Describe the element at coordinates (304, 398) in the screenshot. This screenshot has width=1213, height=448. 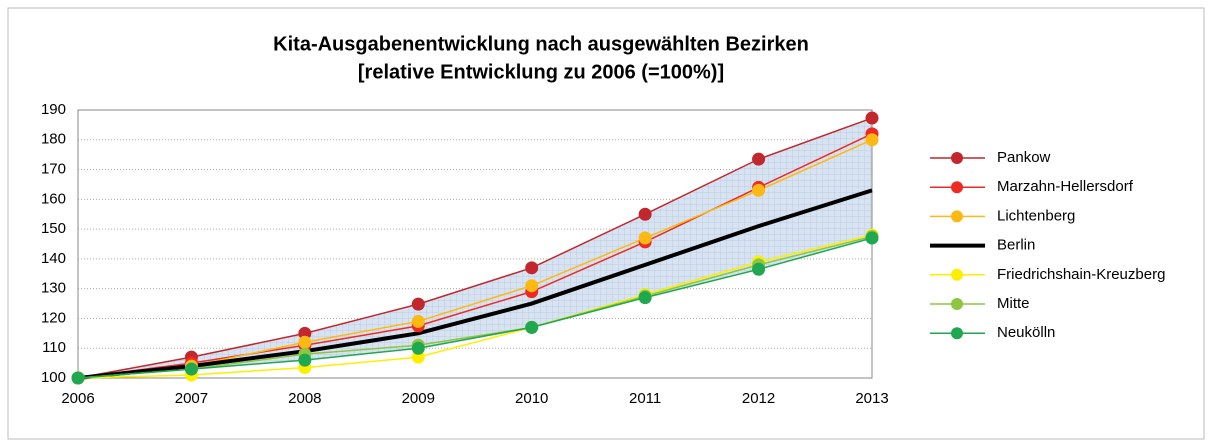
I see `x-tick-label: 2008` at that location.